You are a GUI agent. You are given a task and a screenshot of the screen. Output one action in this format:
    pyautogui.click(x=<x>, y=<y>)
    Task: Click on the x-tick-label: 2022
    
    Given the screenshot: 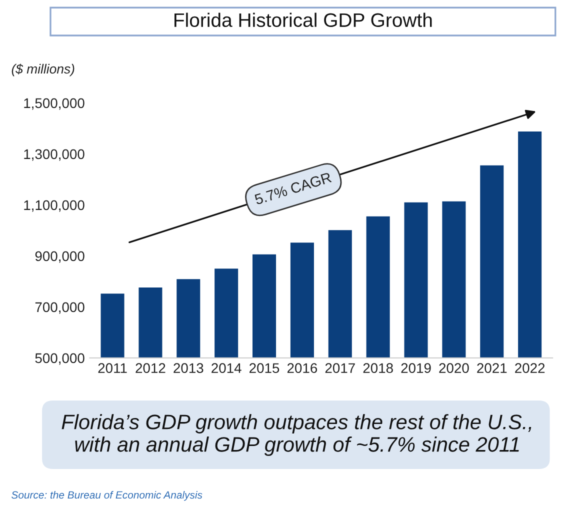 What is the action you would take?
    pyautogui.click(x=530, y=368)
    